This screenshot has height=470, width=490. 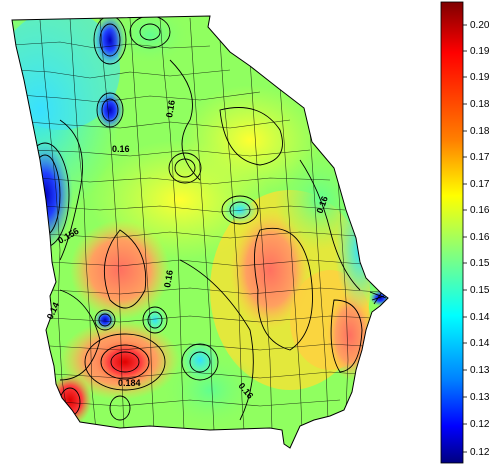 I want to click on colorbar-tick-marks, so click(x=465, y=238).